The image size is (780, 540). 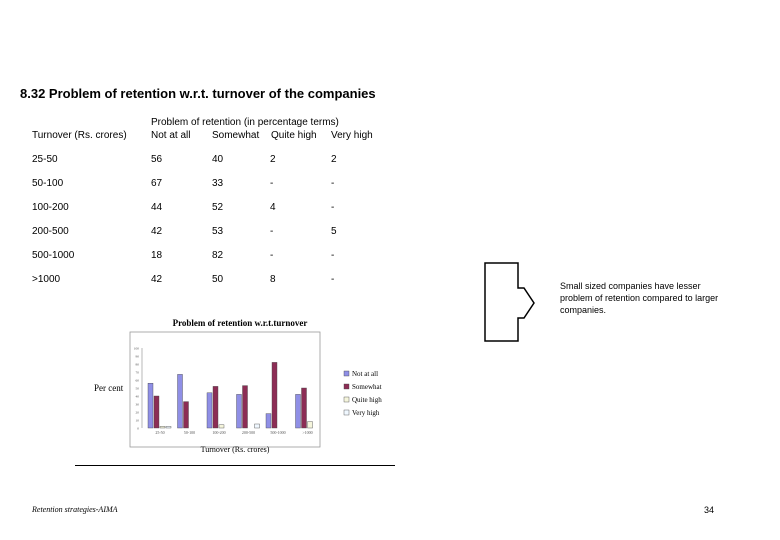 What do you see at coordinates (367, 387) in the screenshot?
I see `legend-label: Somewhat` at bounding box center [367, 387].